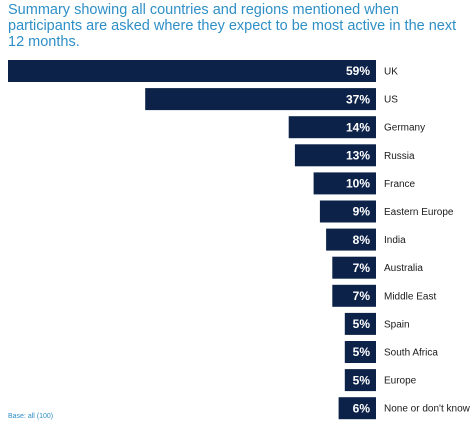  What do you see at coordinates (403, 268) in the screenshot?
I see `category-label-australia: Australia` at bounding box center [403, 268].